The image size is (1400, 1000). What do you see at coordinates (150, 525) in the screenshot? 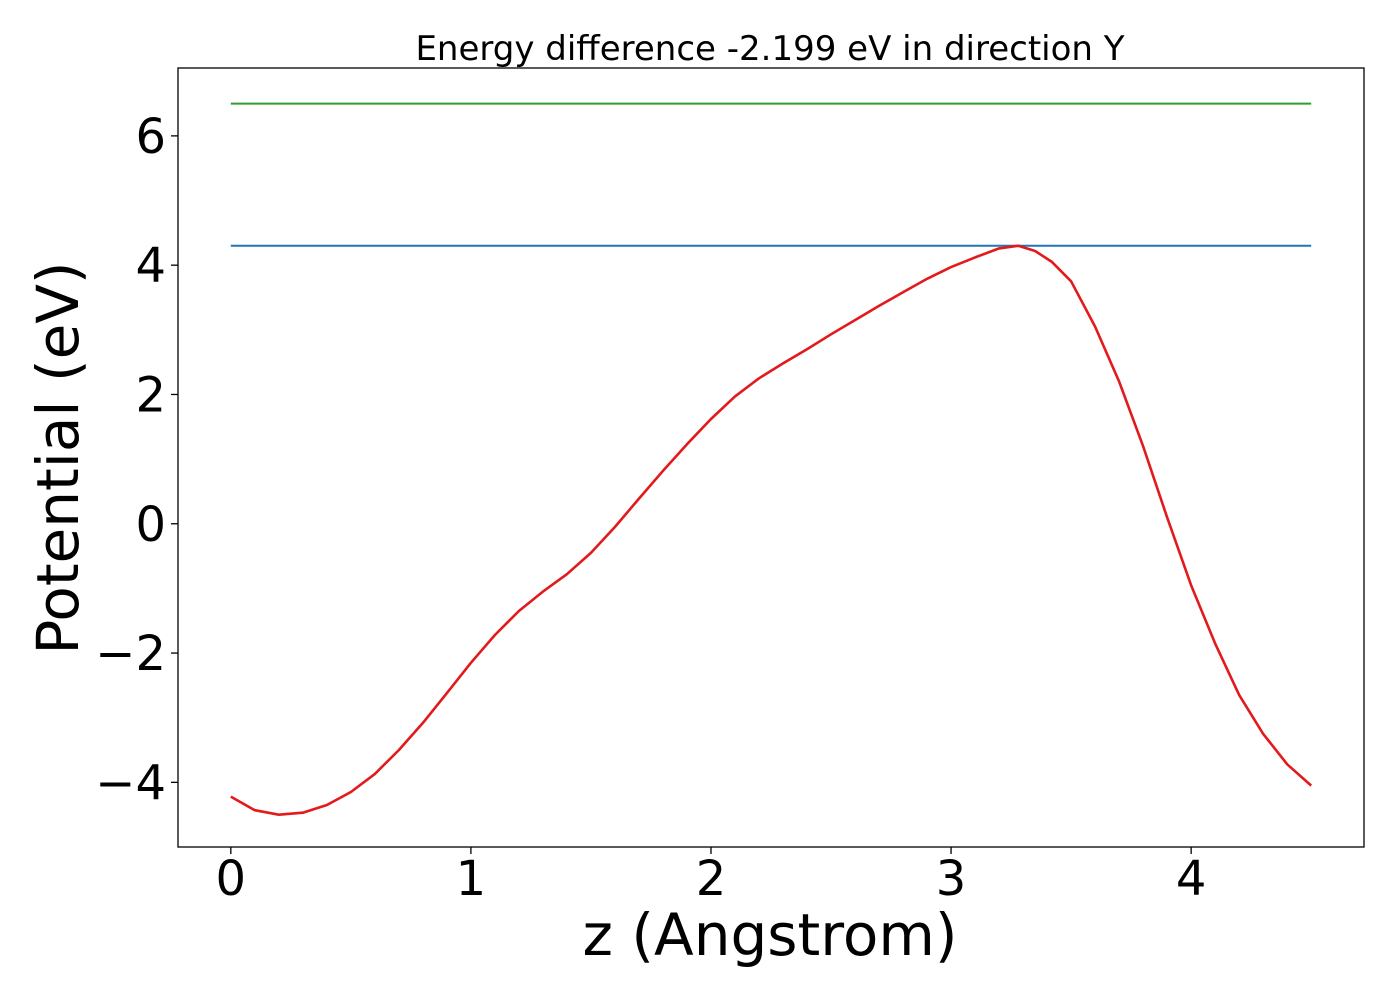
I see `y-tick-label: 0` at bounding box center [150, 525].